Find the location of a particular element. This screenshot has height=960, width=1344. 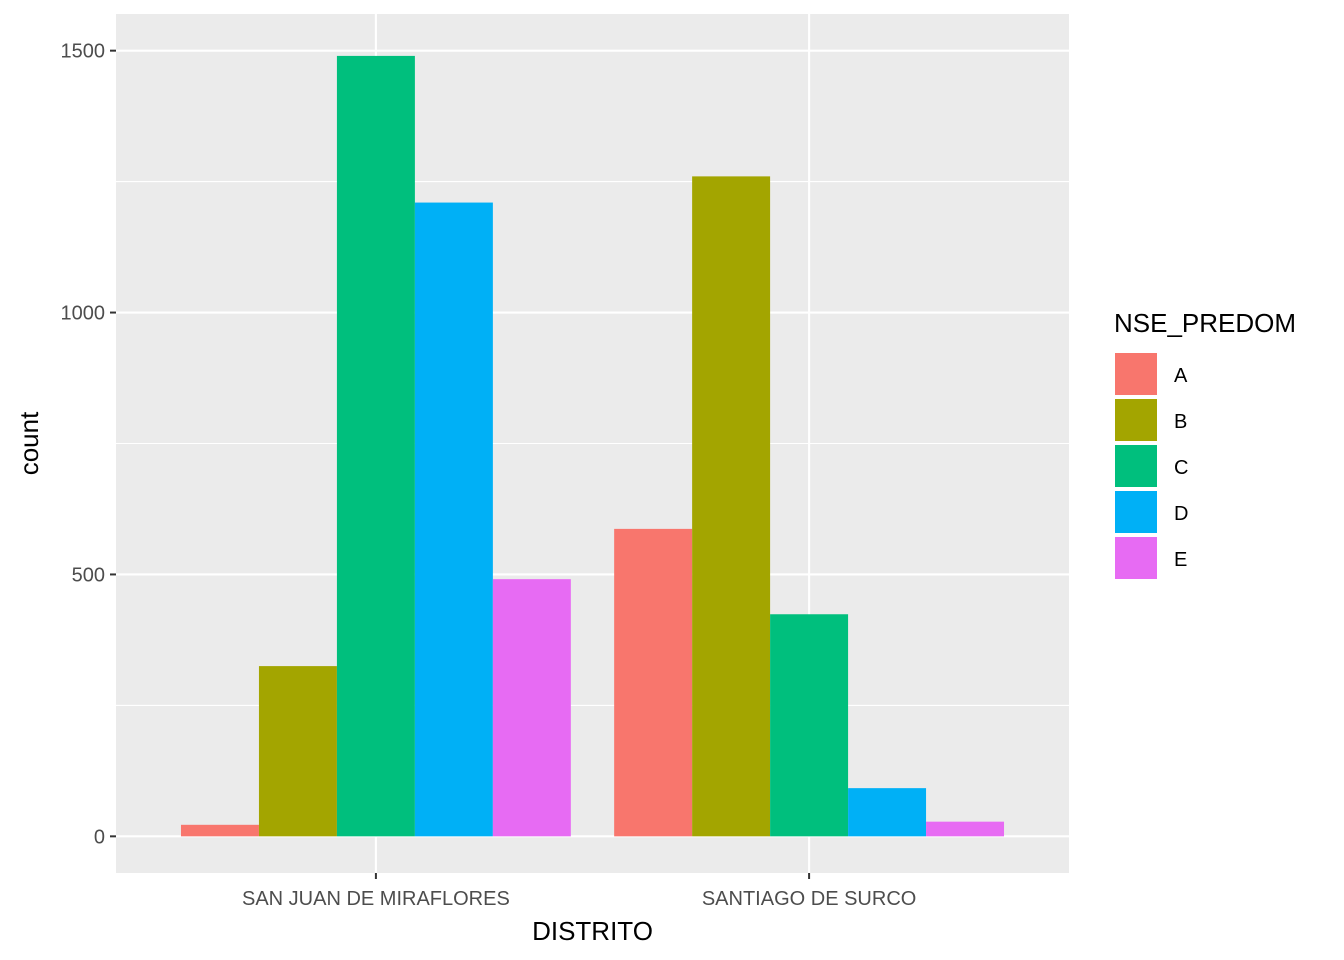

y-tick-label: 0 is located at coordinates (99, 837).